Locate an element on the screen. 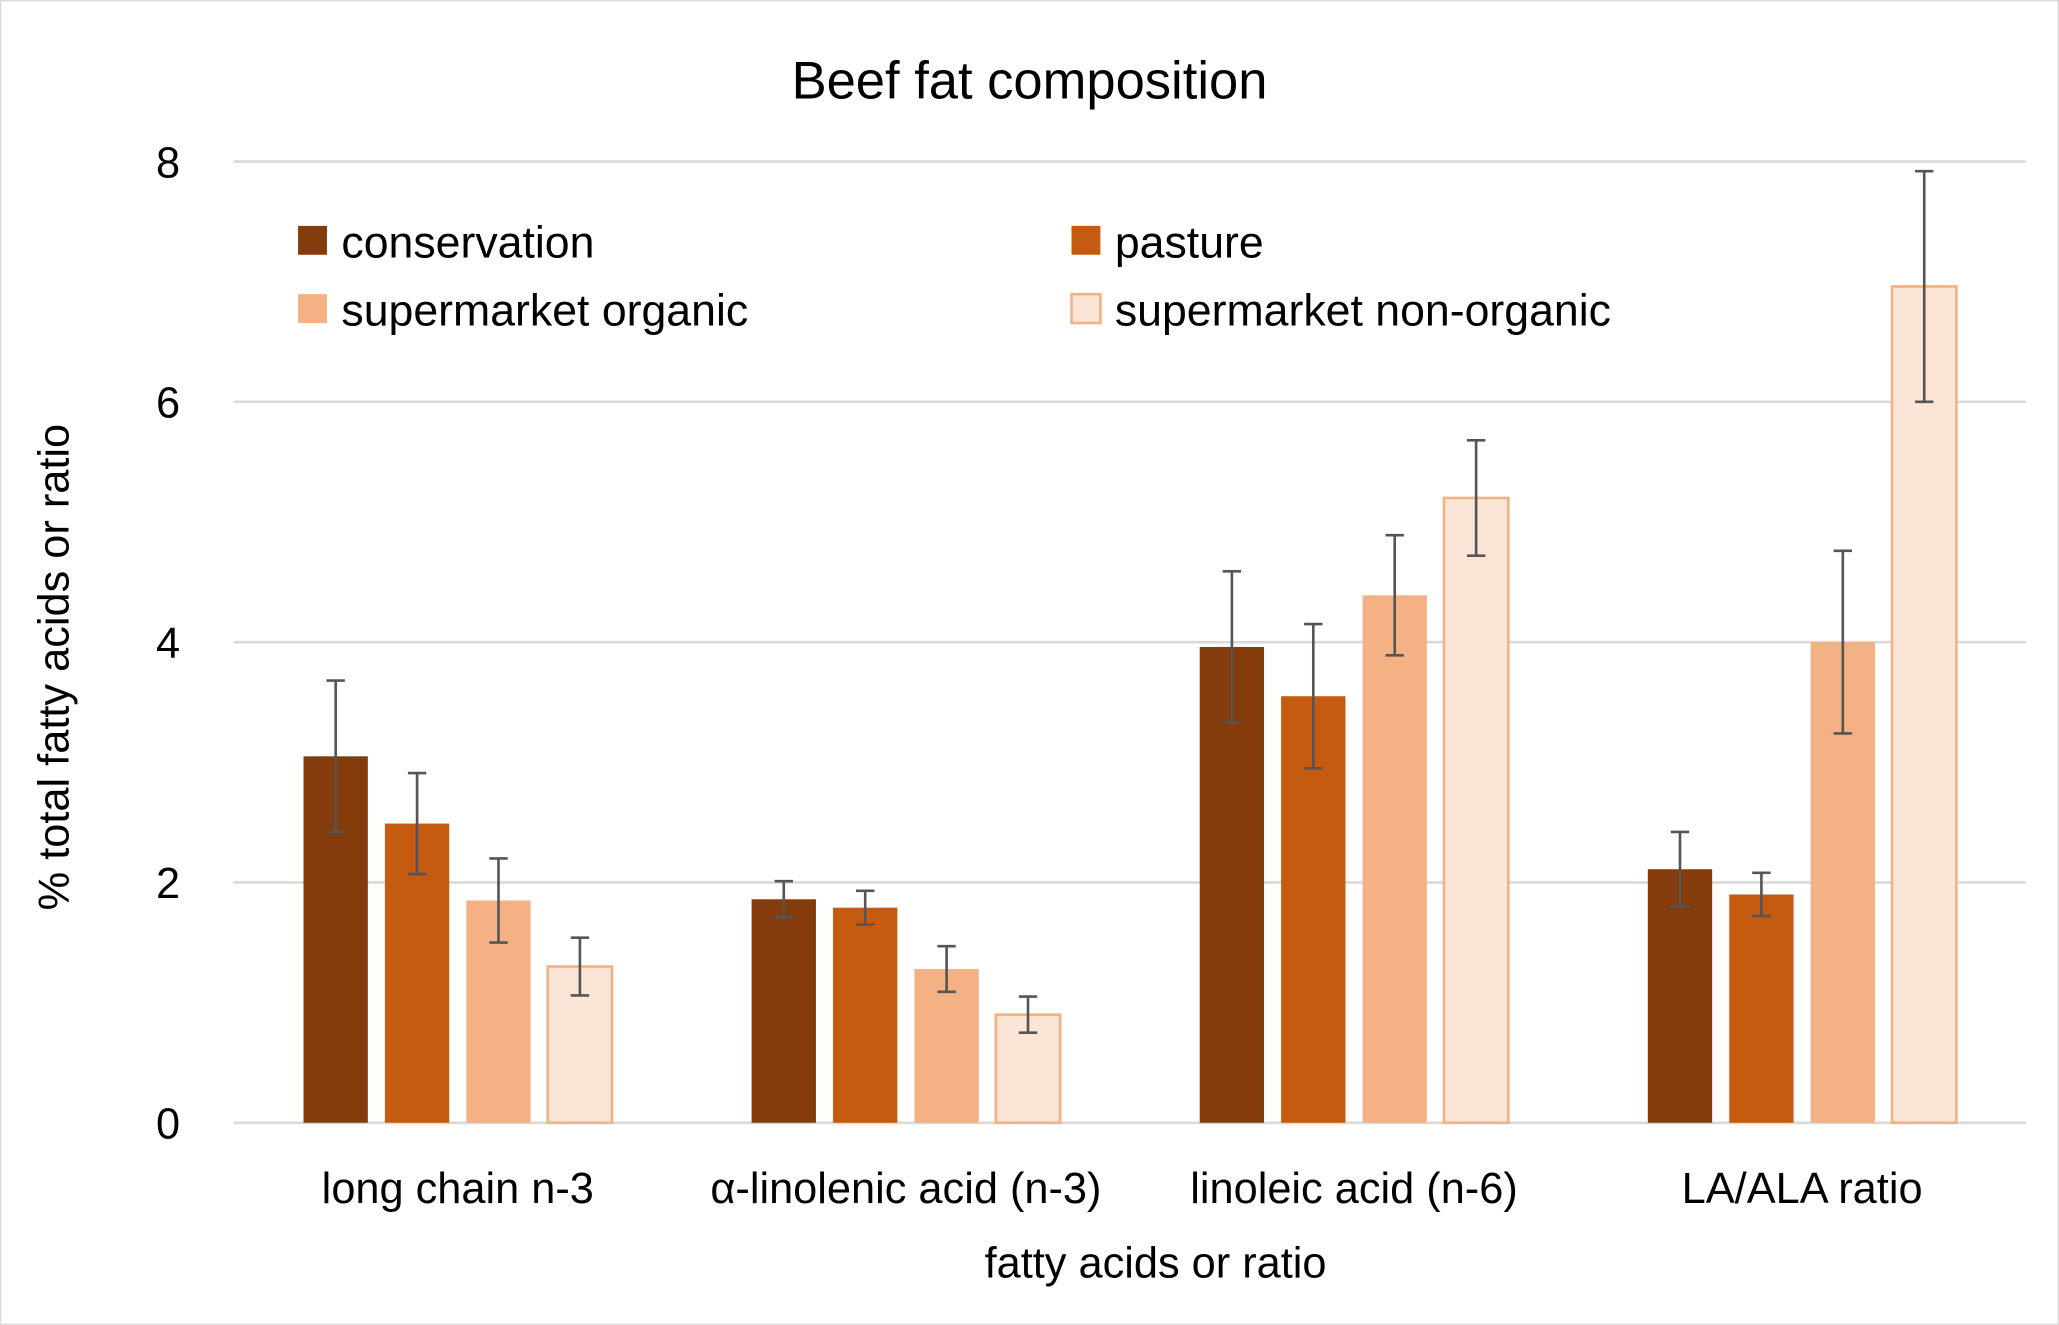 The width and height of the screenshot is (2059, 1325). y-axis-label: % total fatty acids or ratio is located at coordinates (54, 667).